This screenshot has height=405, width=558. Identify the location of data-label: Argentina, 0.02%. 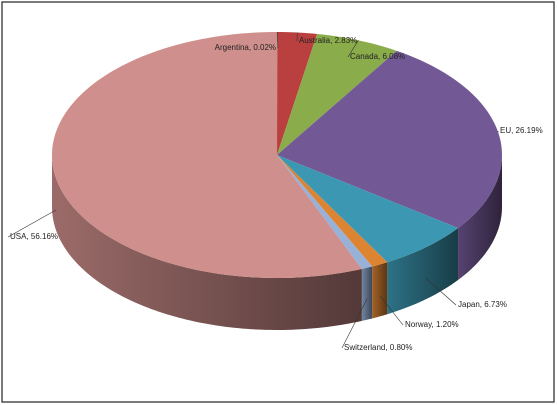
(245, 47).